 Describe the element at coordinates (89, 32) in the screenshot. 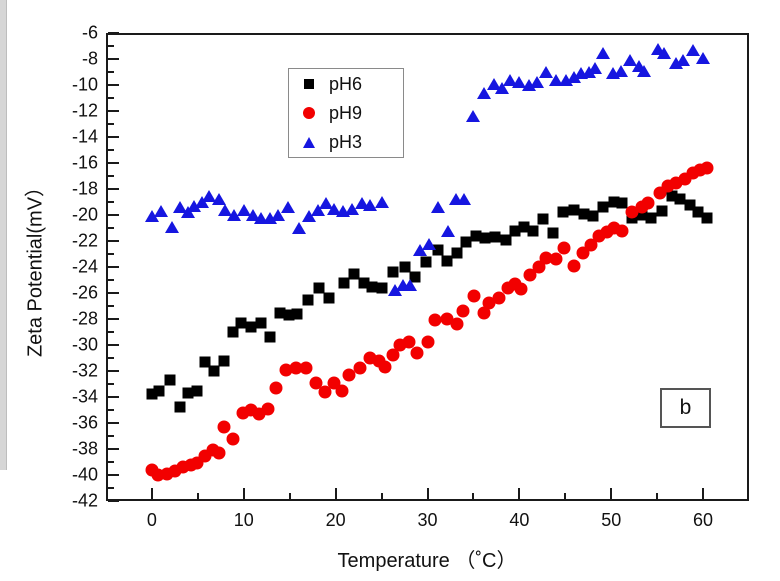

I see `y-tick-label: -6` at that location.